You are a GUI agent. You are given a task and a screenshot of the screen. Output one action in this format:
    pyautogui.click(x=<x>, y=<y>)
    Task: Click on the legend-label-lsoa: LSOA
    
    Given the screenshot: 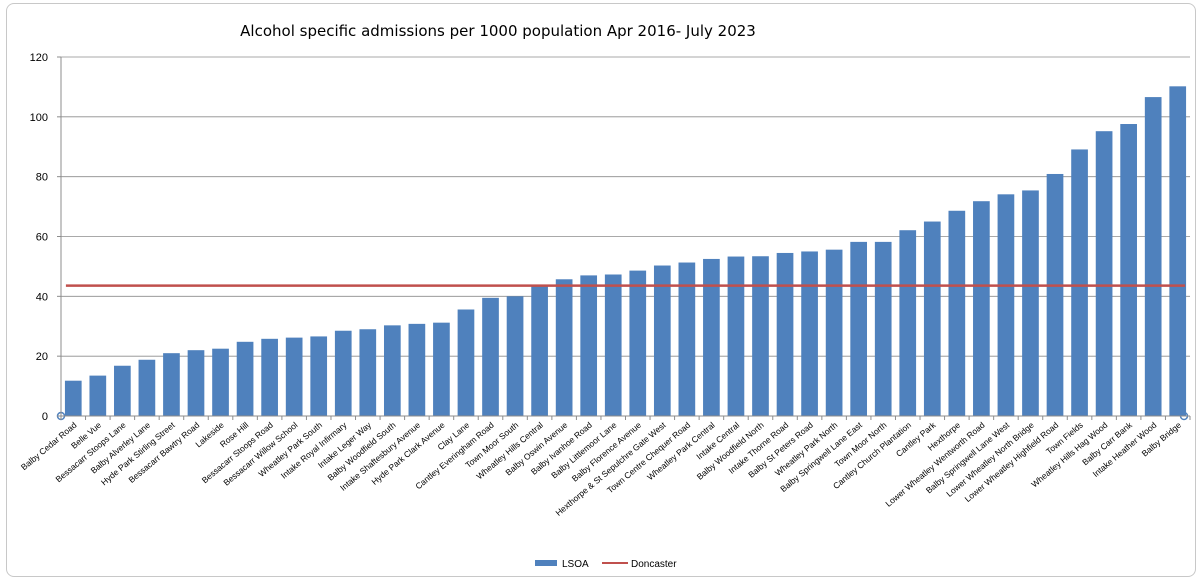 What is the action you would take?
    pyautogui.click(x=575, y=564)
    